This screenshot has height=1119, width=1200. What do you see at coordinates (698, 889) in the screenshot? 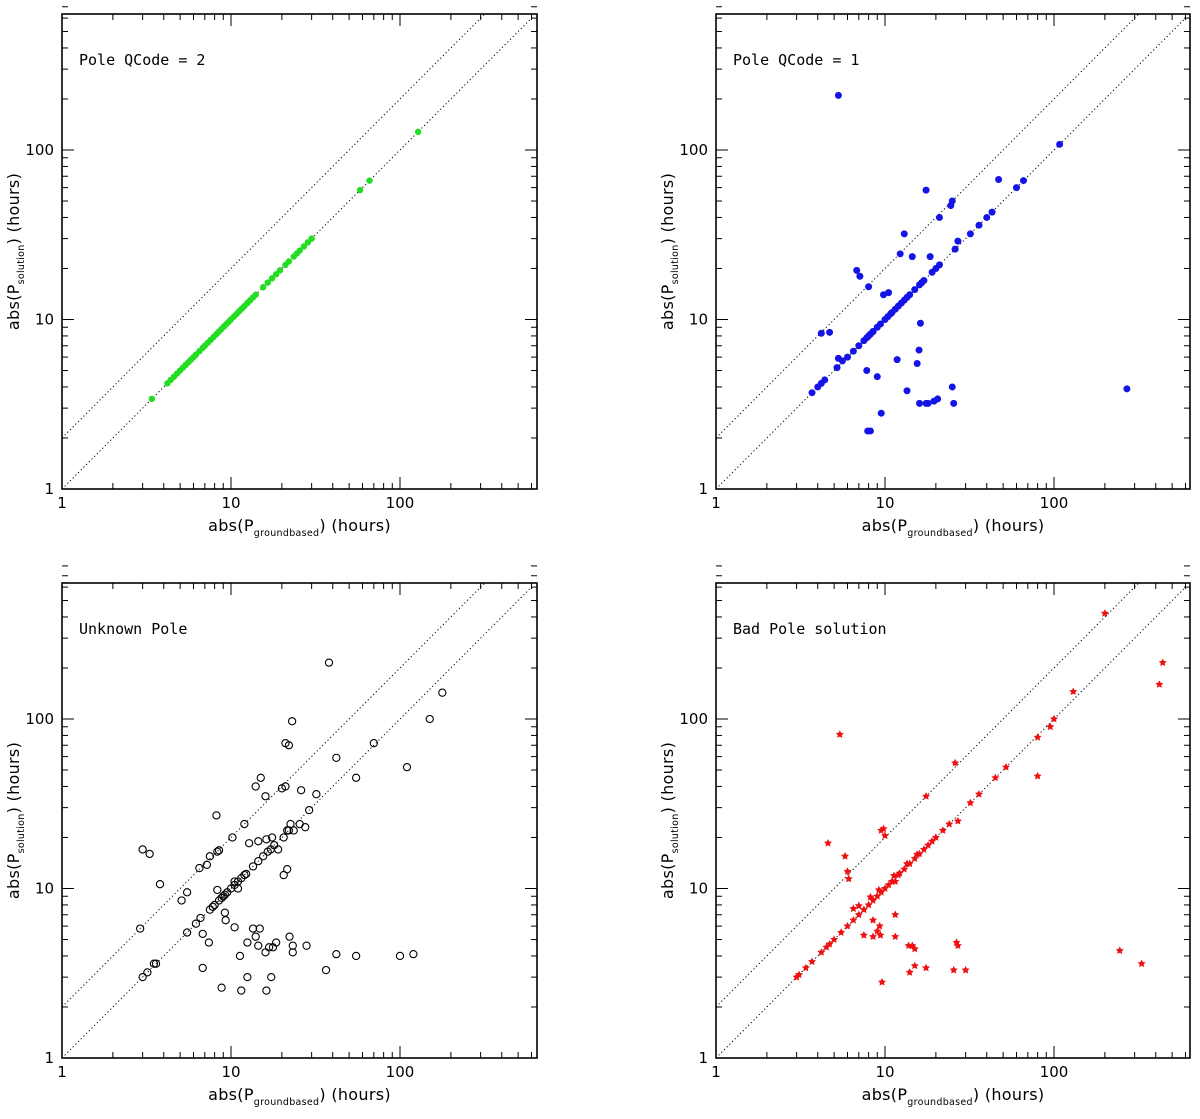
I see `y-tick-label: 10` at bounding box center [698, 889].